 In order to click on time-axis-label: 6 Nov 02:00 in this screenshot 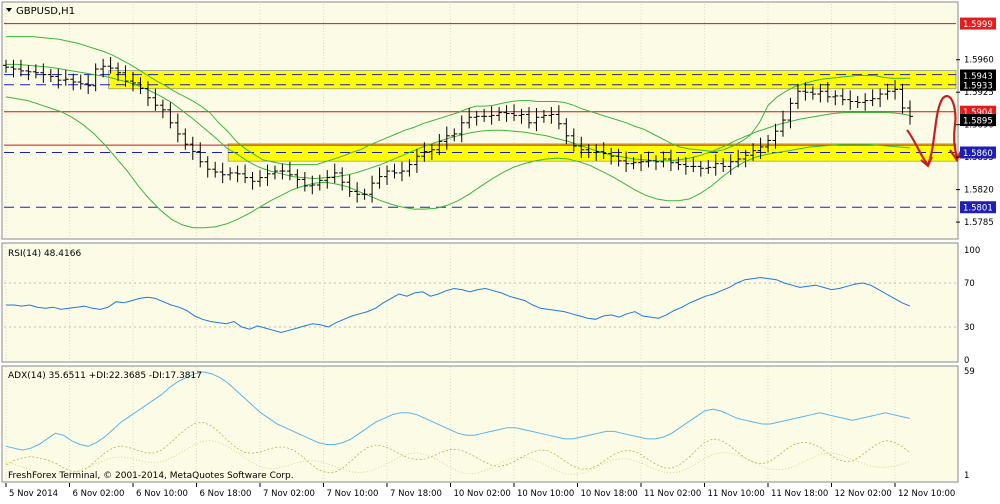, I will do `click(99, 494)`.